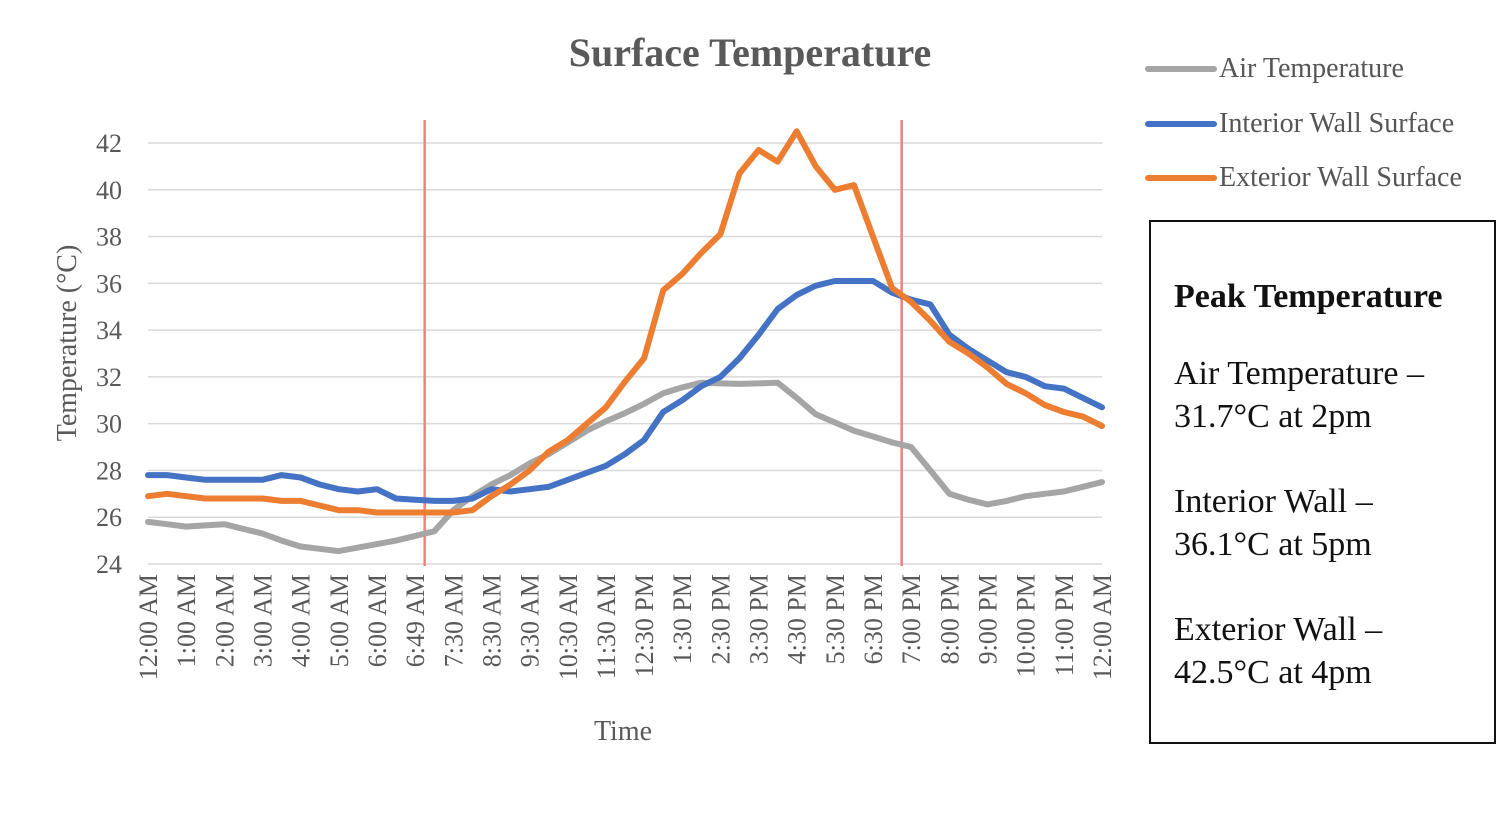 The width and height of the screenshot is (1500, 828). What do you see at coordinates (377, 620) in the screenshot?
I see `x-tick-label: 6:00 AM` at bounding box center [377, 620].